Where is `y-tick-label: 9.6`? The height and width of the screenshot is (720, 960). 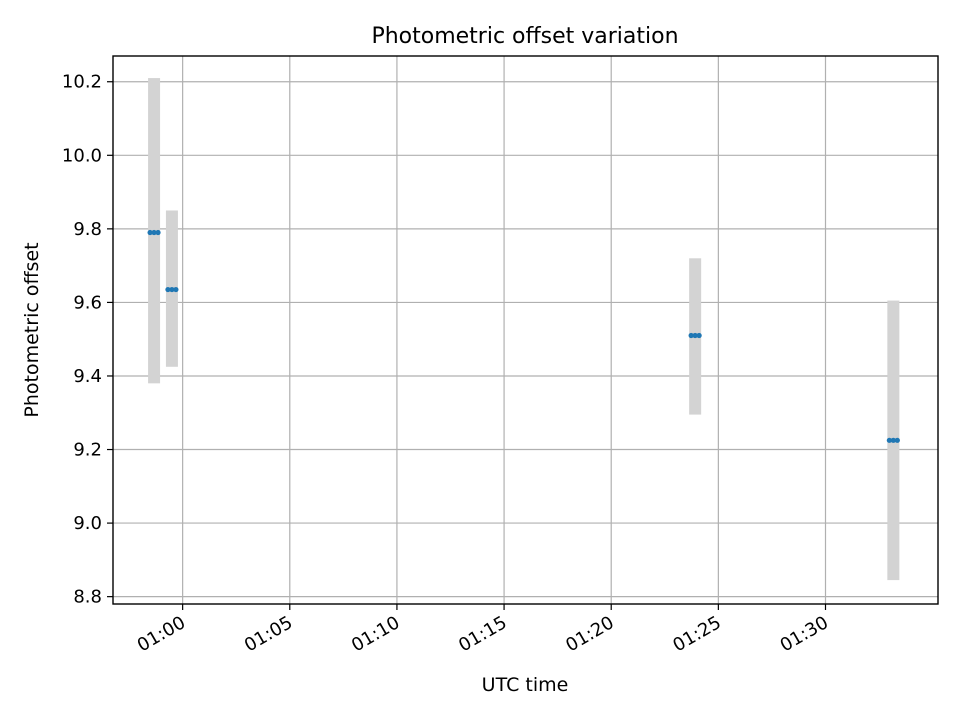 y-tick-label: 9.6 is located at coordinates (87, 302).